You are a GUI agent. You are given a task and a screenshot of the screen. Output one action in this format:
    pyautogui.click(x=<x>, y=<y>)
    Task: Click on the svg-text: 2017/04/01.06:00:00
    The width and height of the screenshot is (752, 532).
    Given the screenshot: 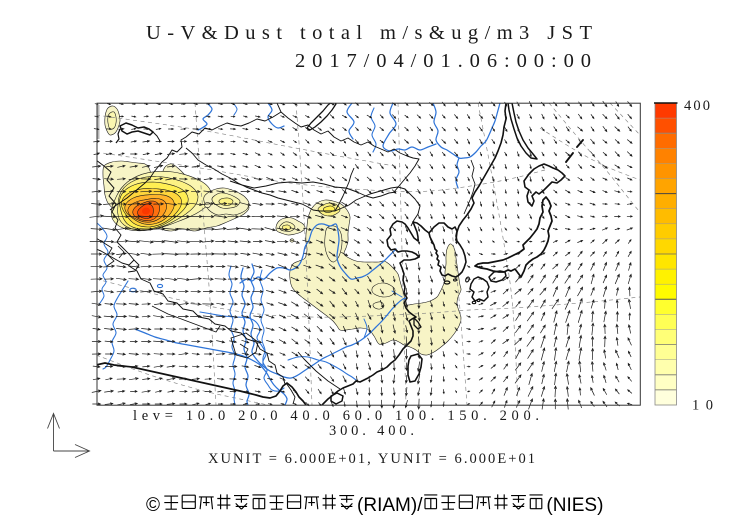 What is the action you would take?
    pyautogui.click(x=443, y=61)
    